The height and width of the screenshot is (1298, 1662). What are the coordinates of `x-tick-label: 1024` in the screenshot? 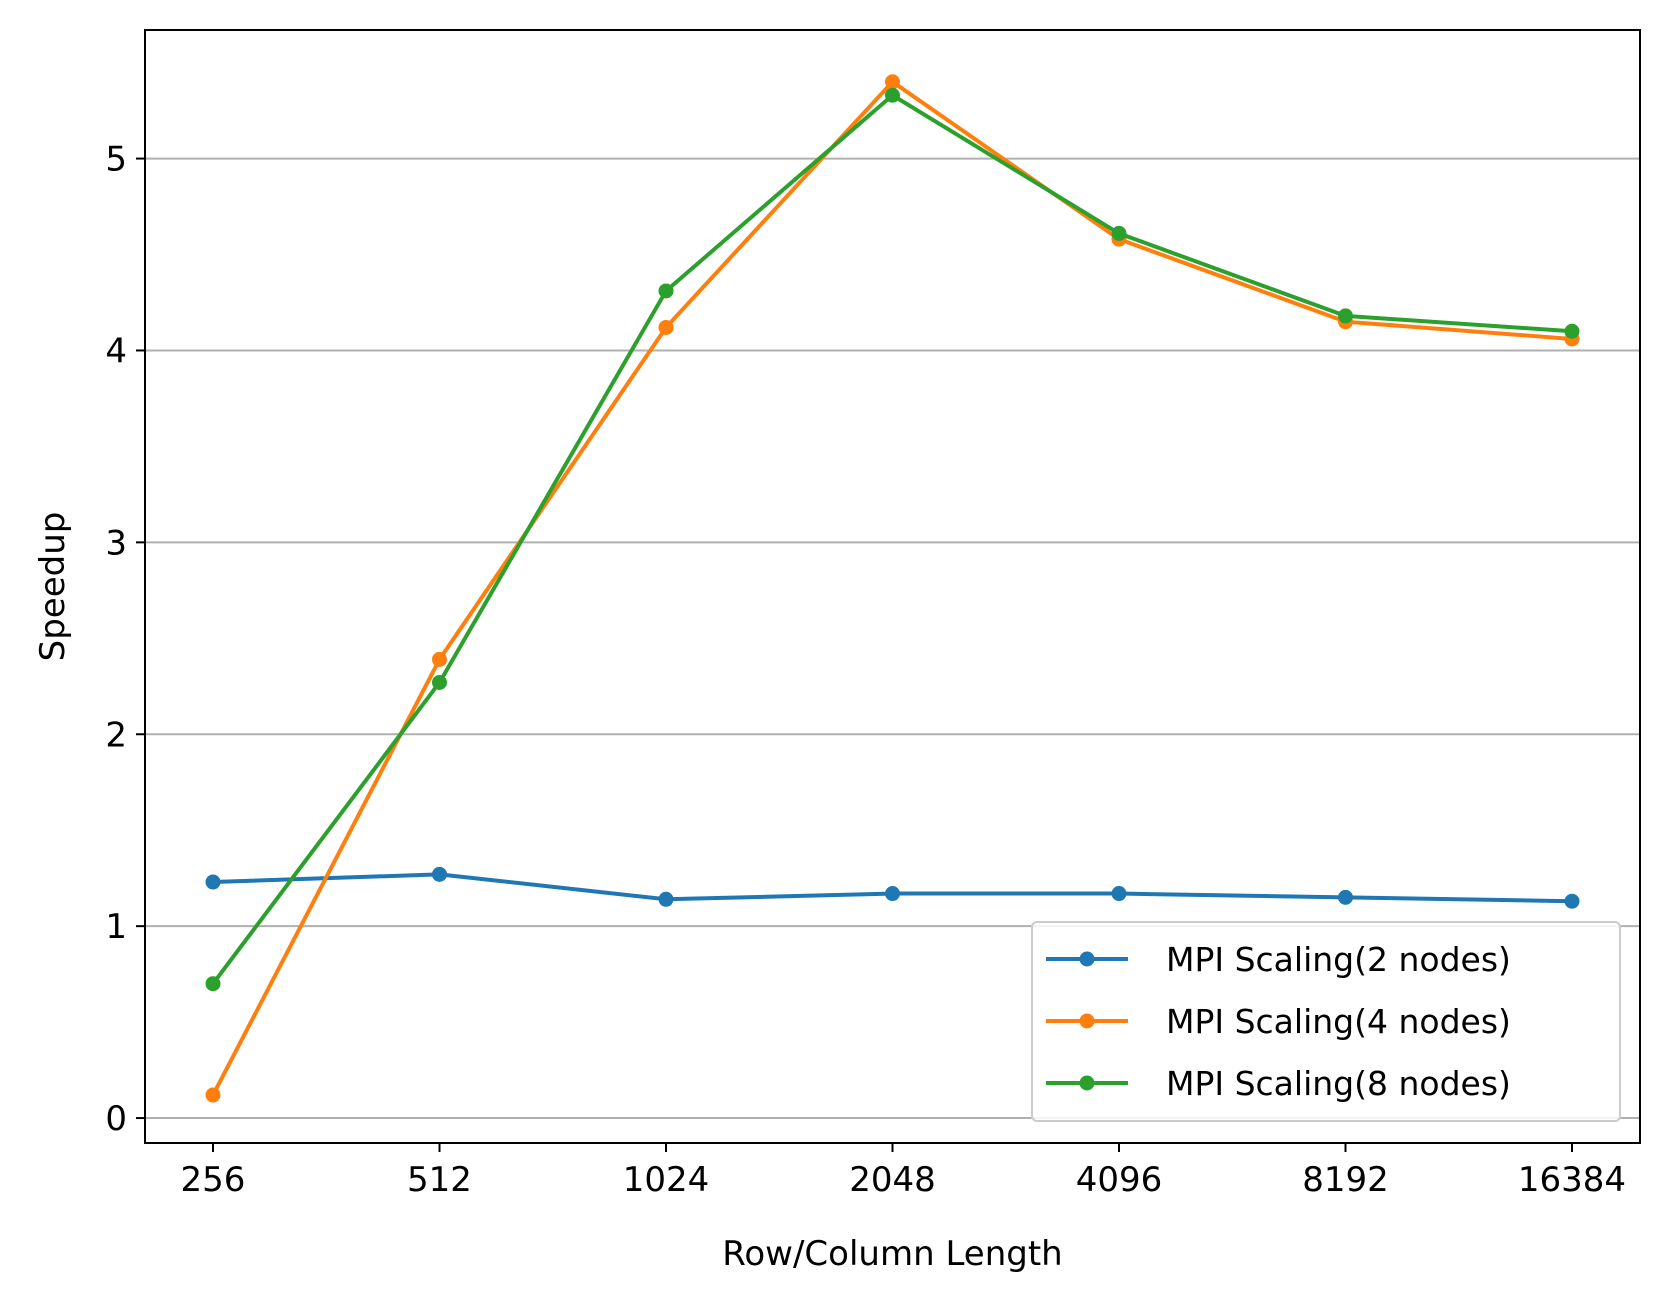 It's located at (666, 1180).